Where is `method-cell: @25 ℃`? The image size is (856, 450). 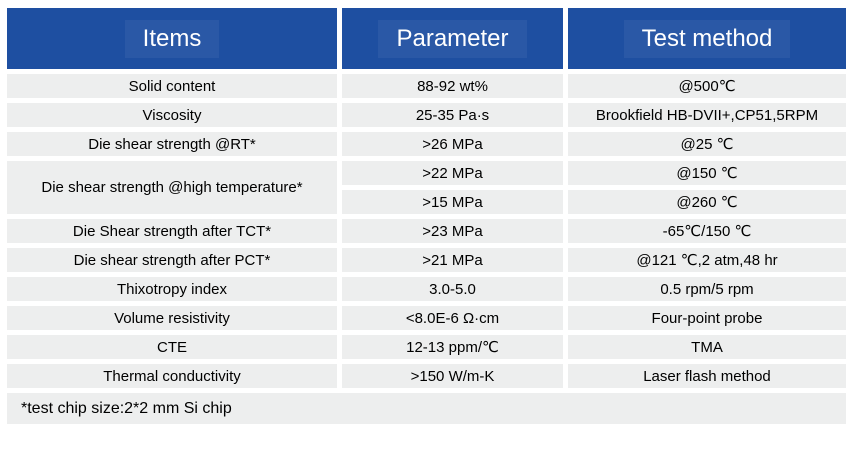 method-cell: @25 ℃ is located at coordinates (707, 144).